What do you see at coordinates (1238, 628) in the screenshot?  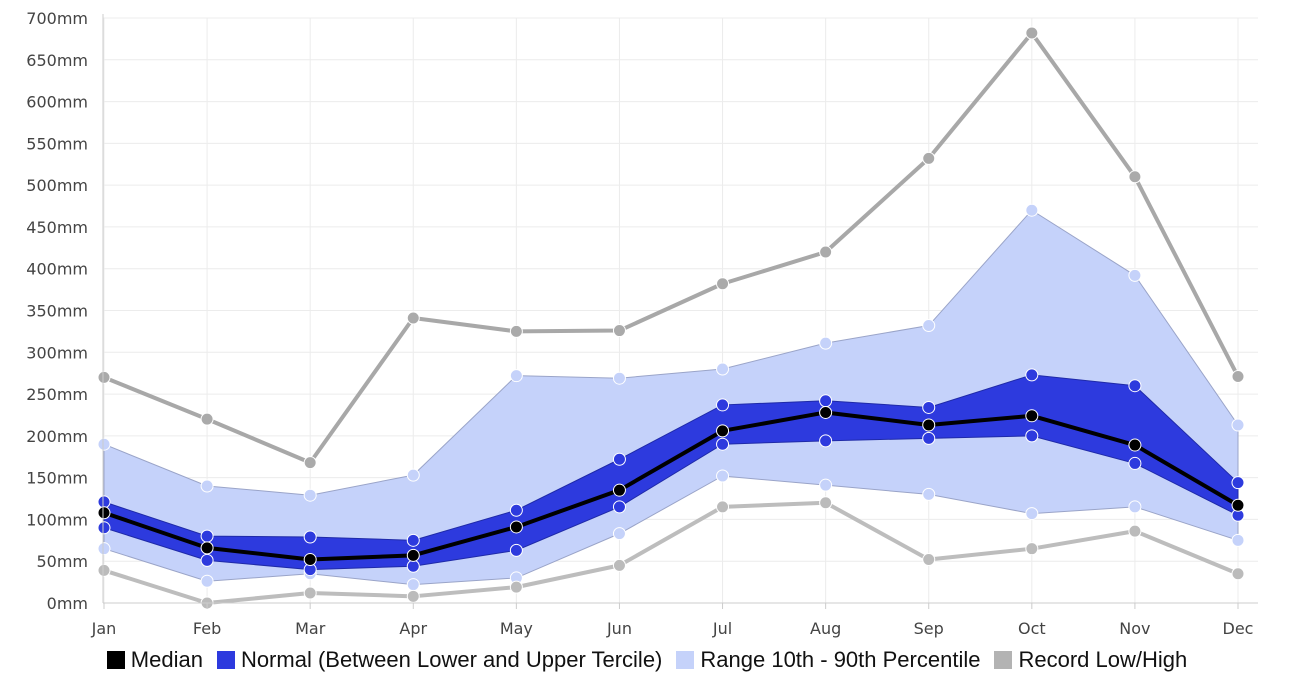 I see `x-tick-label: Dec` at bounding box center [1238, 628].